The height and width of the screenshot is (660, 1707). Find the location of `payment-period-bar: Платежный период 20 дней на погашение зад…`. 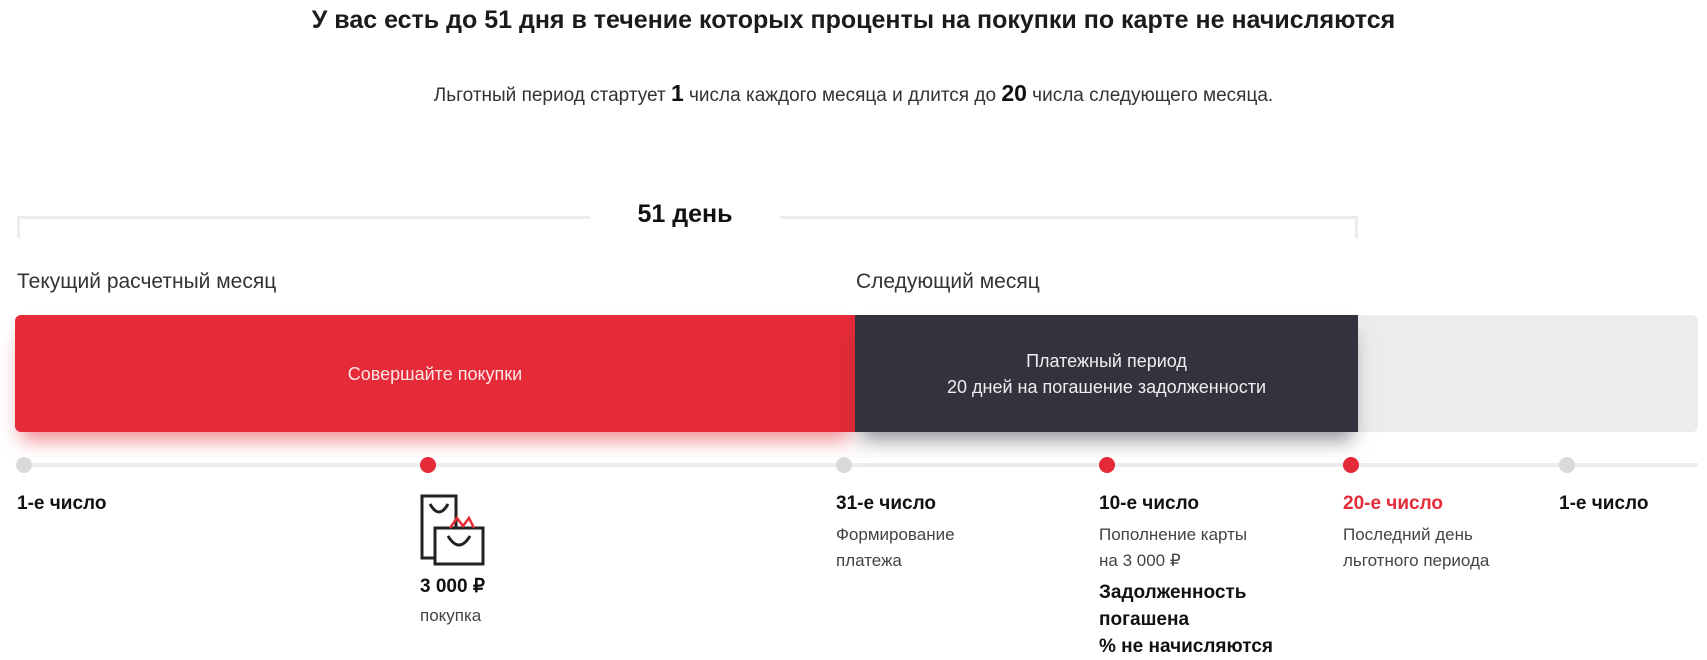

payment-period-bar: Платежный период 20 дней на погашение зад… is located at coordinates (1106, 373).